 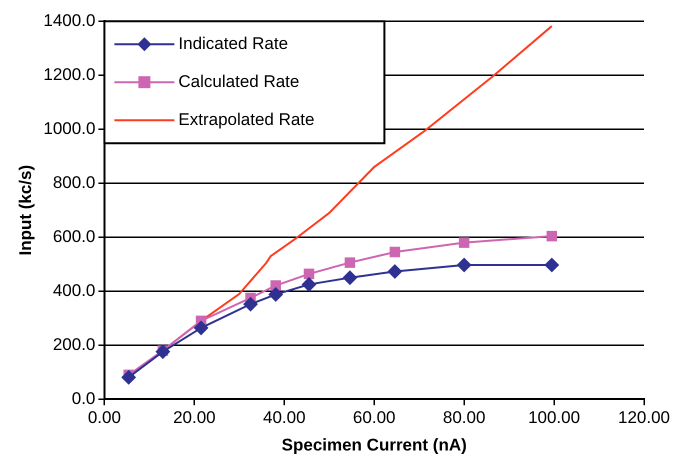 What do you see at coordinates (644, 418) in the screenshot?
I see `x-tick-label: 120.00` at bounding box center [644, 418].